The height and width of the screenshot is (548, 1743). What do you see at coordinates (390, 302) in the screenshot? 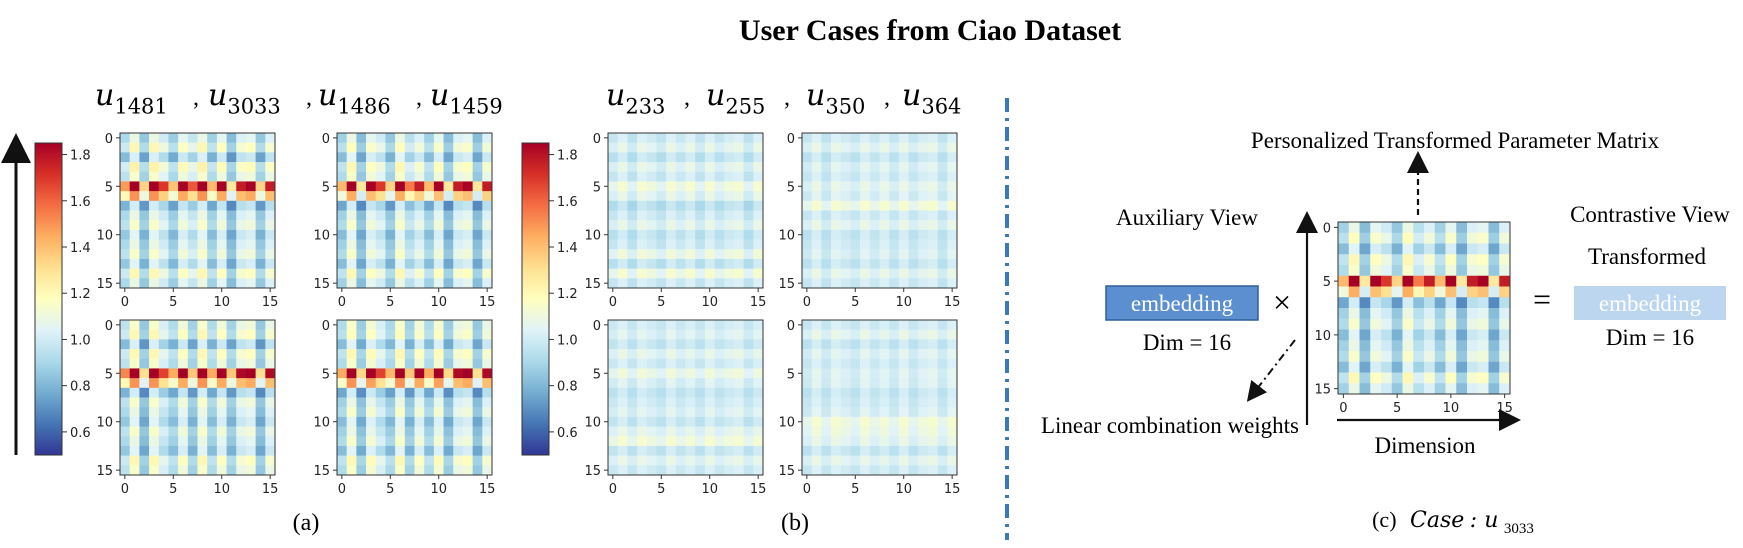
I see `x-tick-label: 5` at bounding box center [390, 302].